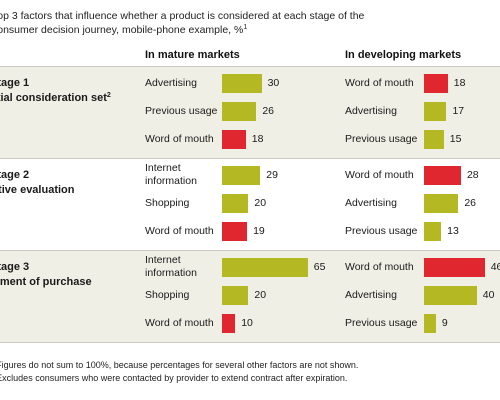 Image resolution: width=500 pixels, height=400 pixels. Describe the element at coordinates (455, 138) in the screenshot. I see `bar-value-label: 15` at that location.